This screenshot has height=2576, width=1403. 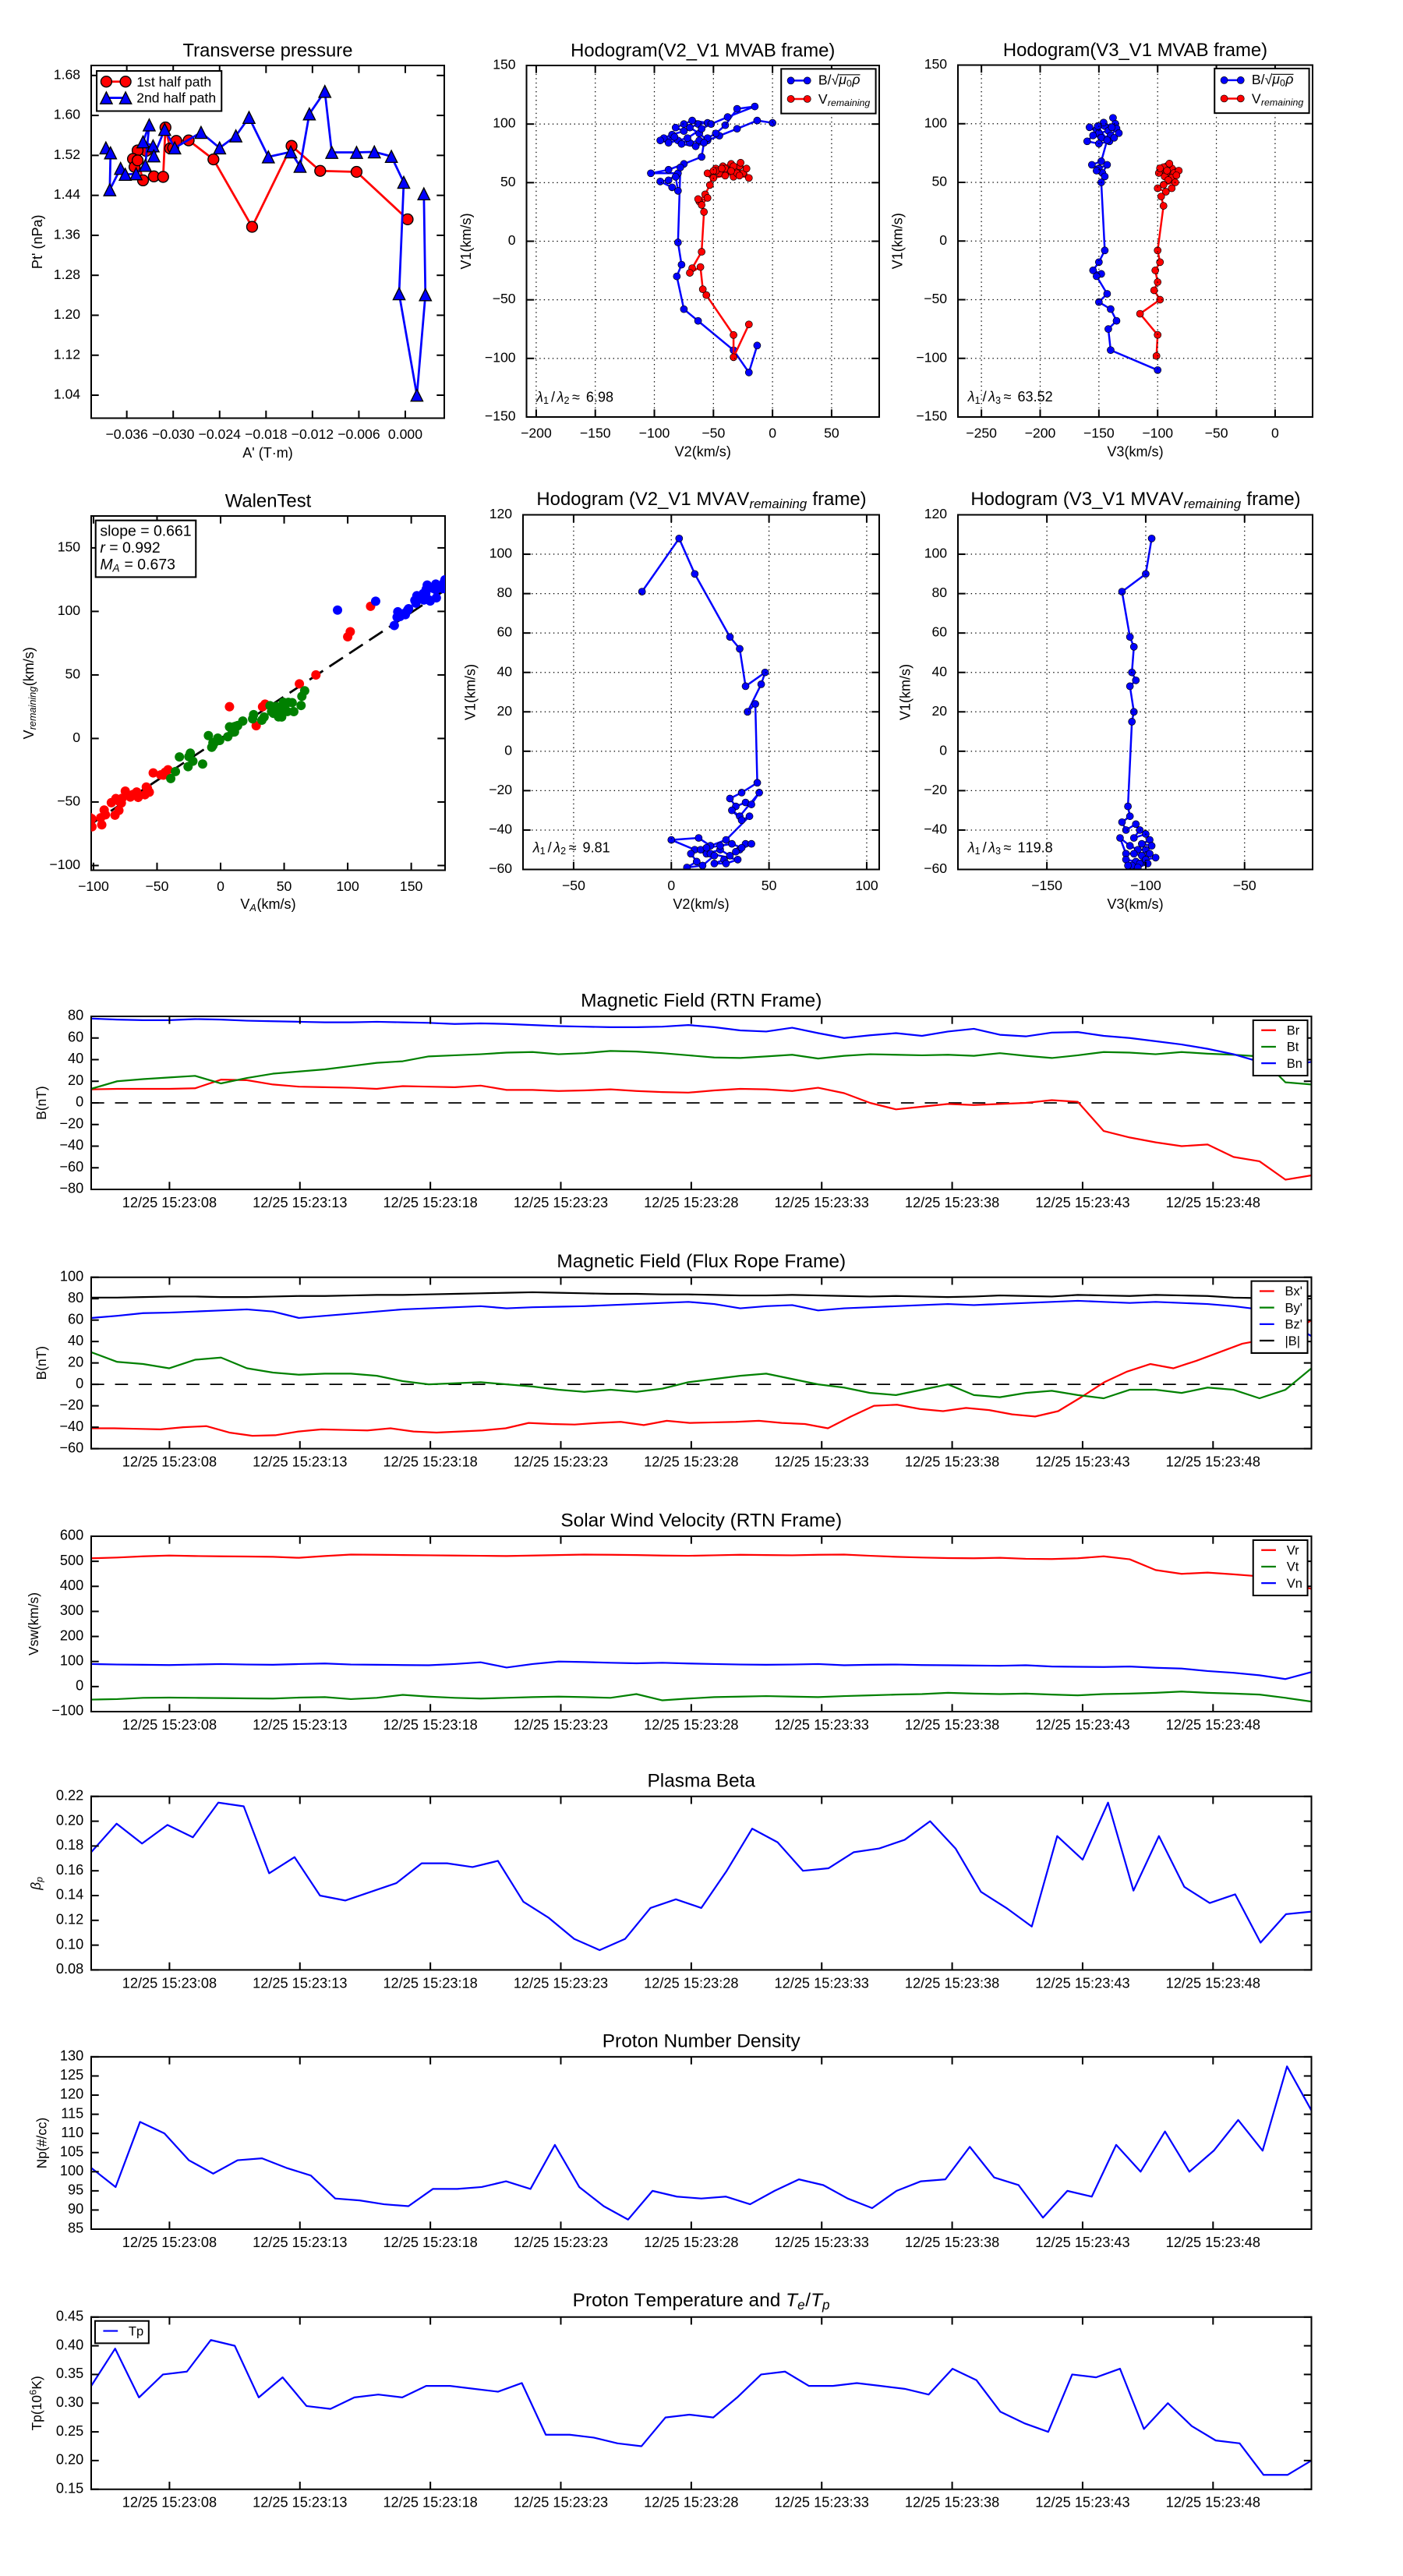 I want to click on svg-text: 0.25, so click(x=69, y=2431).